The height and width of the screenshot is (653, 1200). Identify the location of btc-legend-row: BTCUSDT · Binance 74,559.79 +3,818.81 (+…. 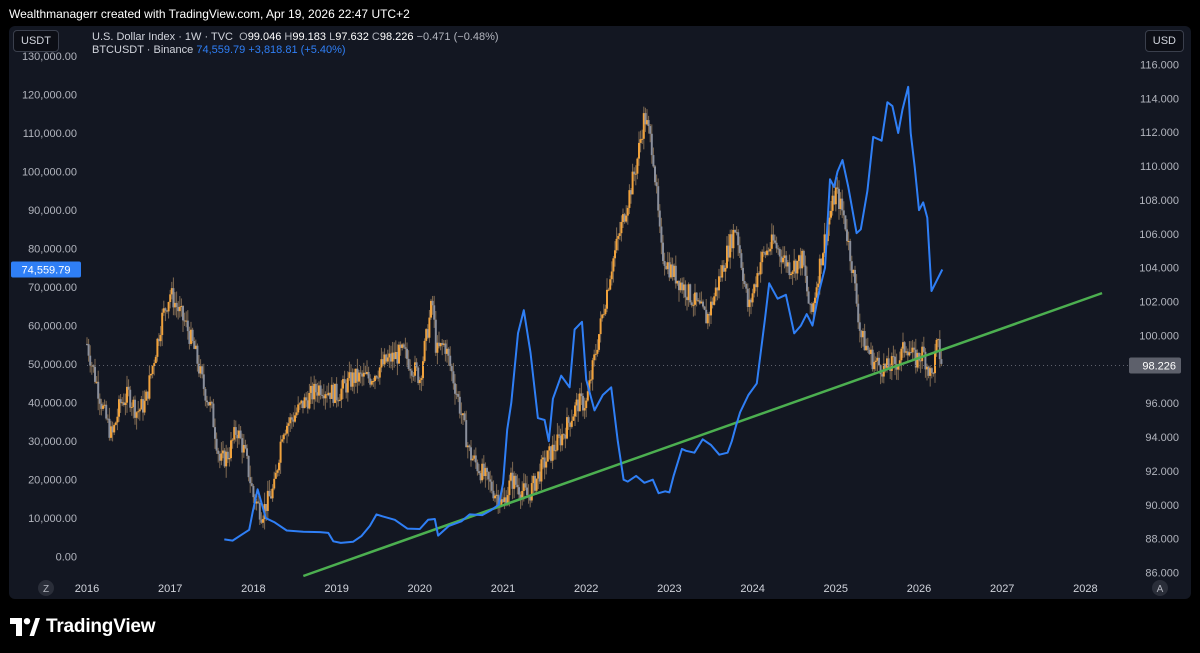
(295, 50).